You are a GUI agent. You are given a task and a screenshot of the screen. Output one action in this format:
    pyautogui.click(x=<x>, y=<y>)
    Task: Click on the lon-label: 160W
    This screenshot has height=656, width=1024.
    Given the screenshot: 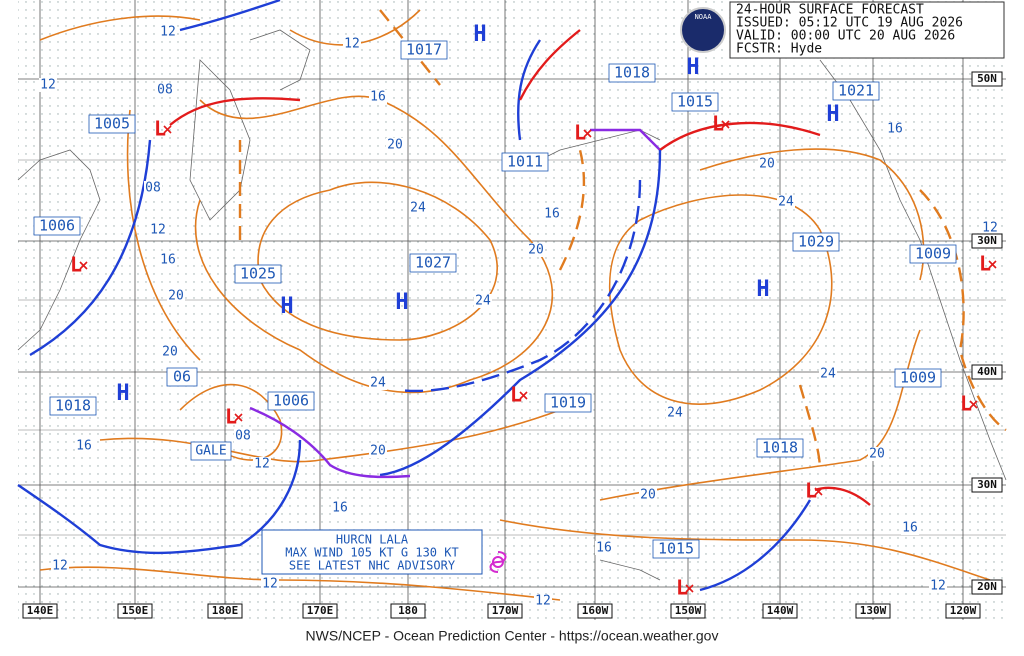 What is the action you would take?
    pyautogui.click(x=595, y=610)
    